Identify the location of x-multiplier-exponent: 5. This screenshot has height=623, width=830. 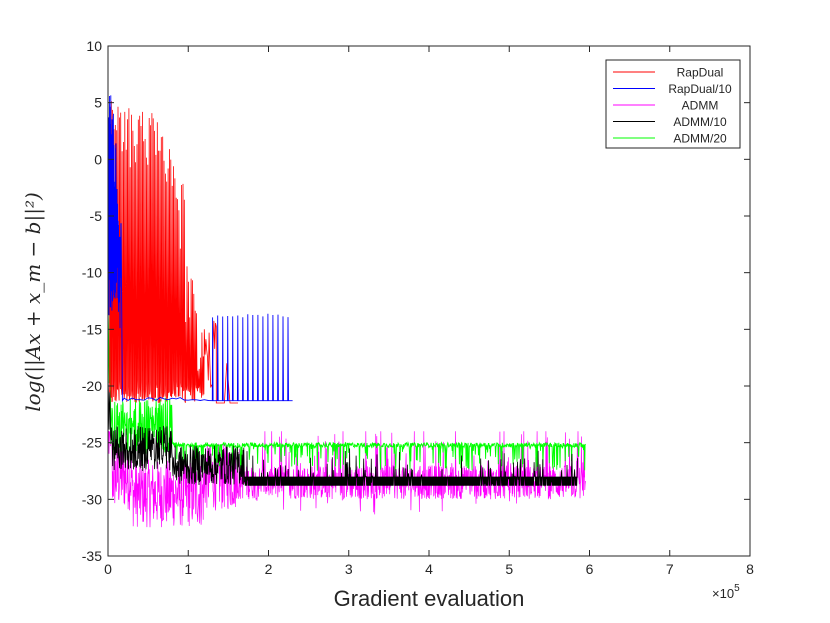
(737, 588).